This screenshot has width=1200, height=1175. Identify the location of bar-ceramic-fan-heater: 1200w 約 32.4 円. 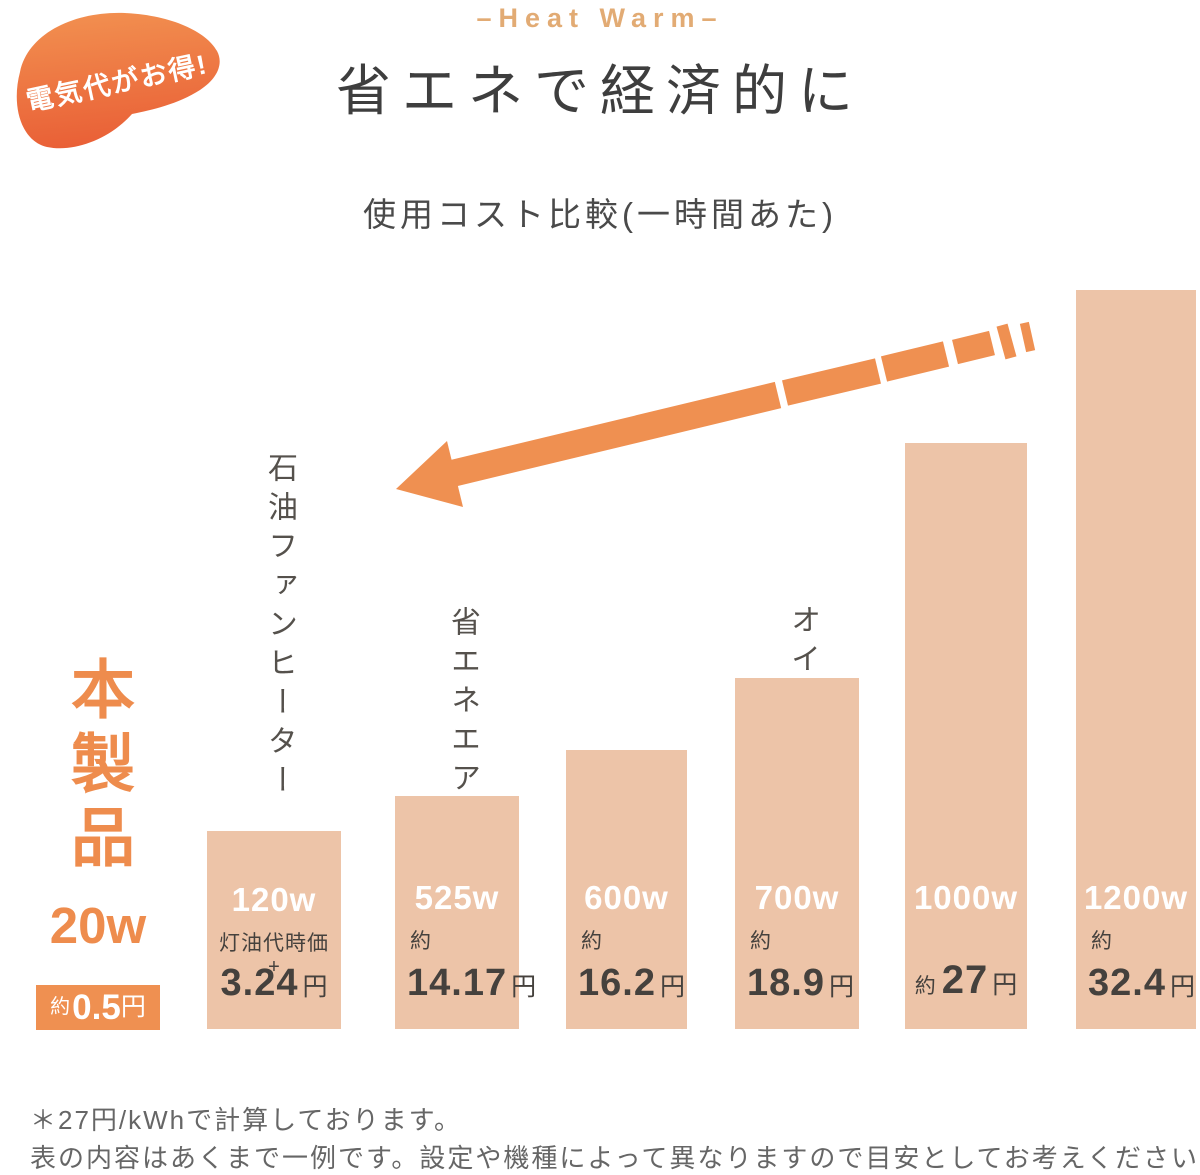
(1136, 659).